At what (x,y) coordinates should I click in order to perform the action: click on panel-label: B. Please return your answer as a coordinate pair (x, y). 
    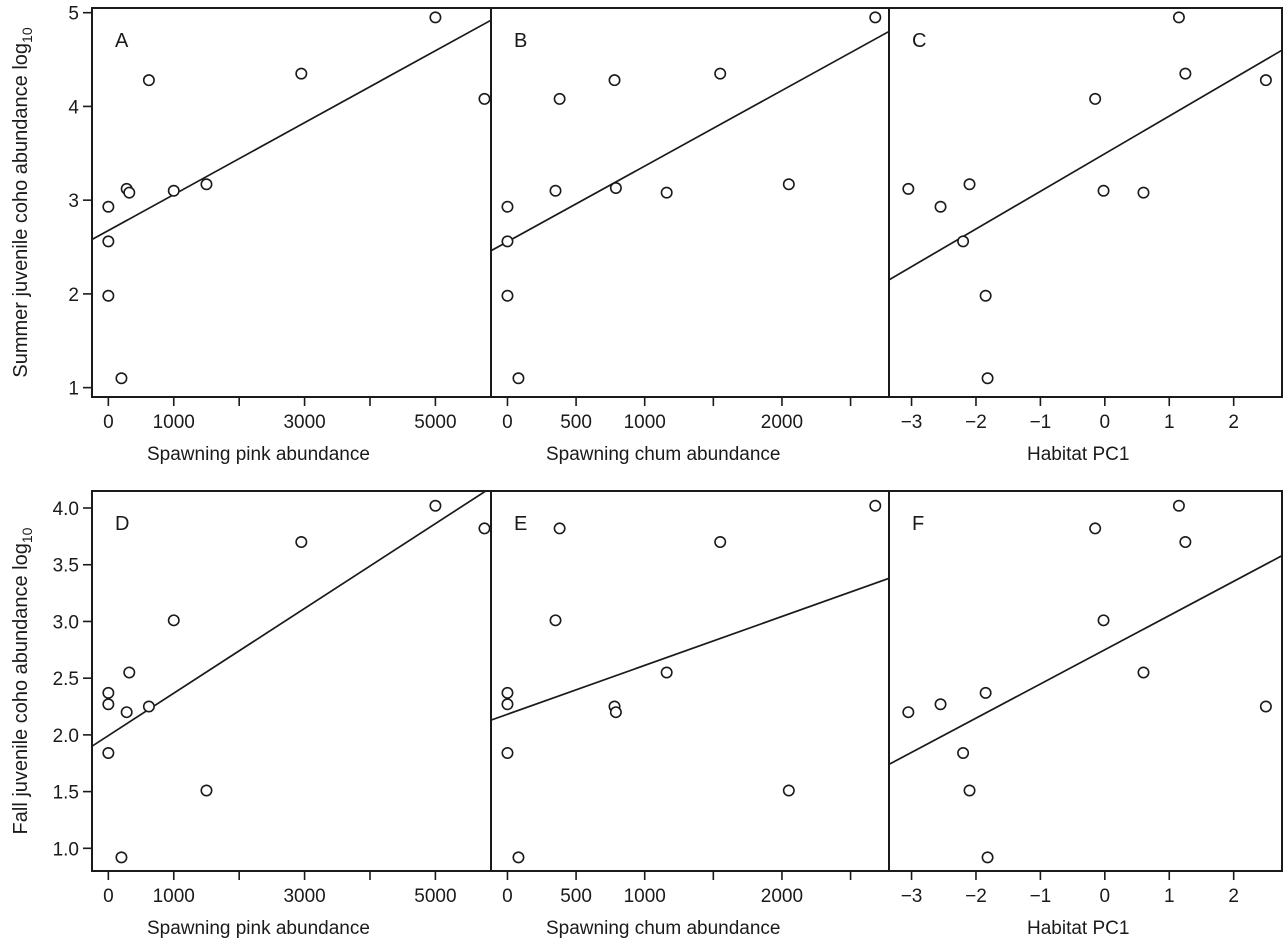
    Looking at the image, I should click on (520, 41).